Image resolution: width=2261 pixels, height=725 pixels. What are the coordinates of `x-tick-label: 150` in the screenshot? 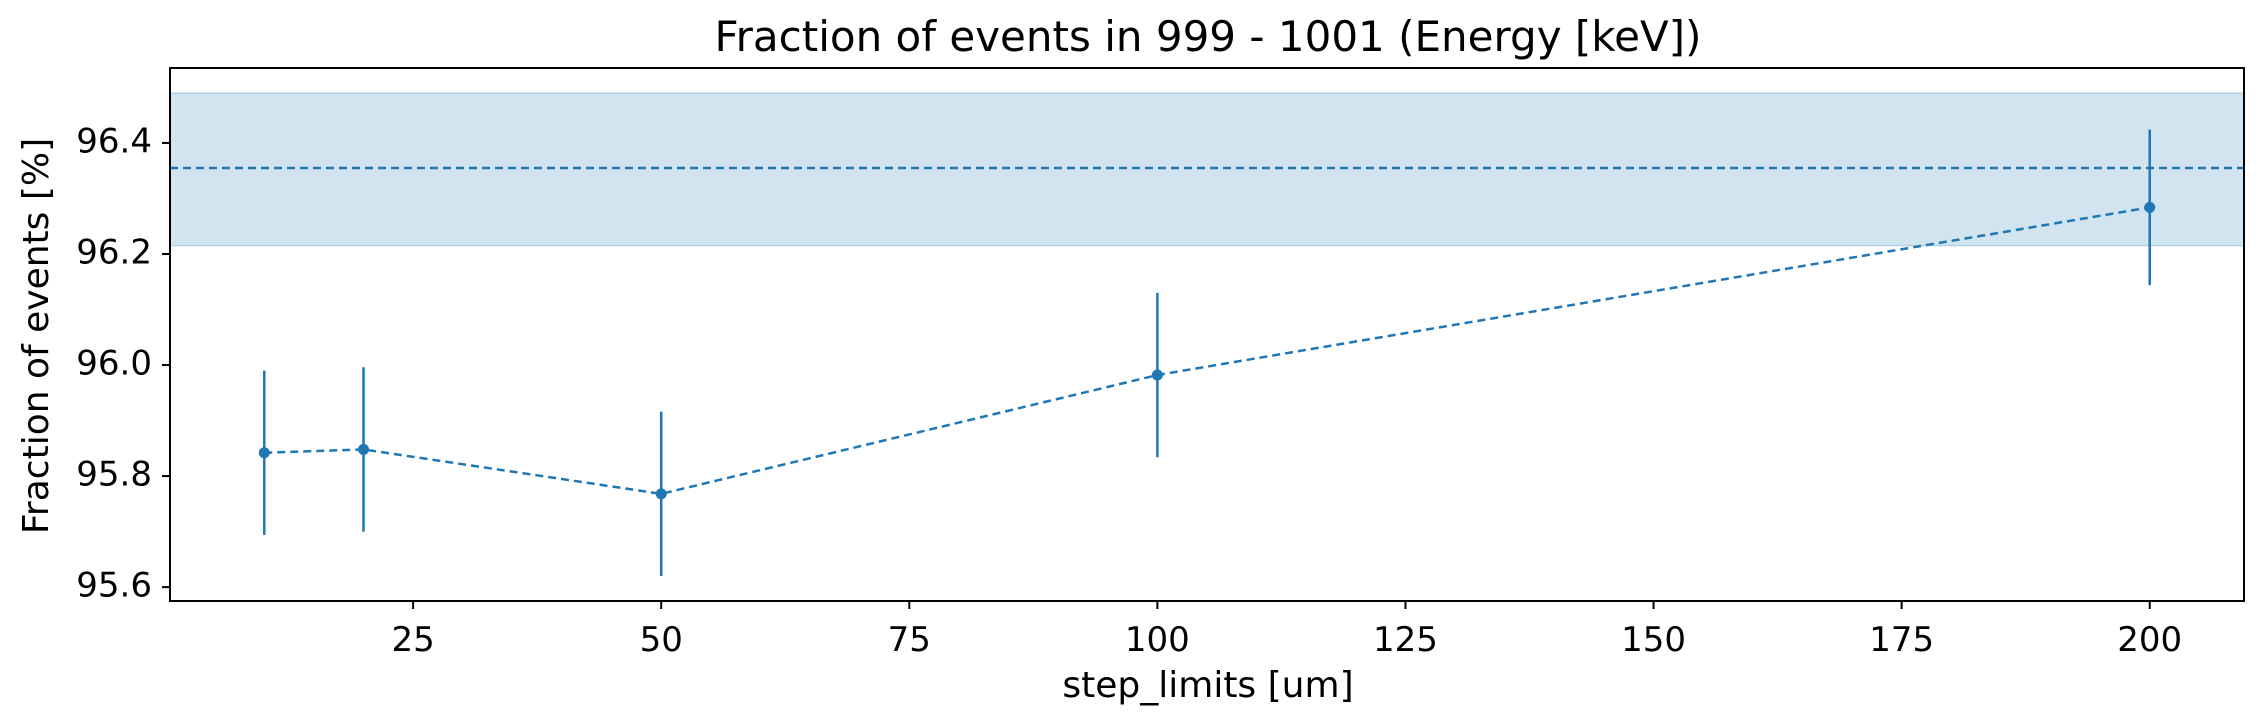 It's located at (1653, 640).